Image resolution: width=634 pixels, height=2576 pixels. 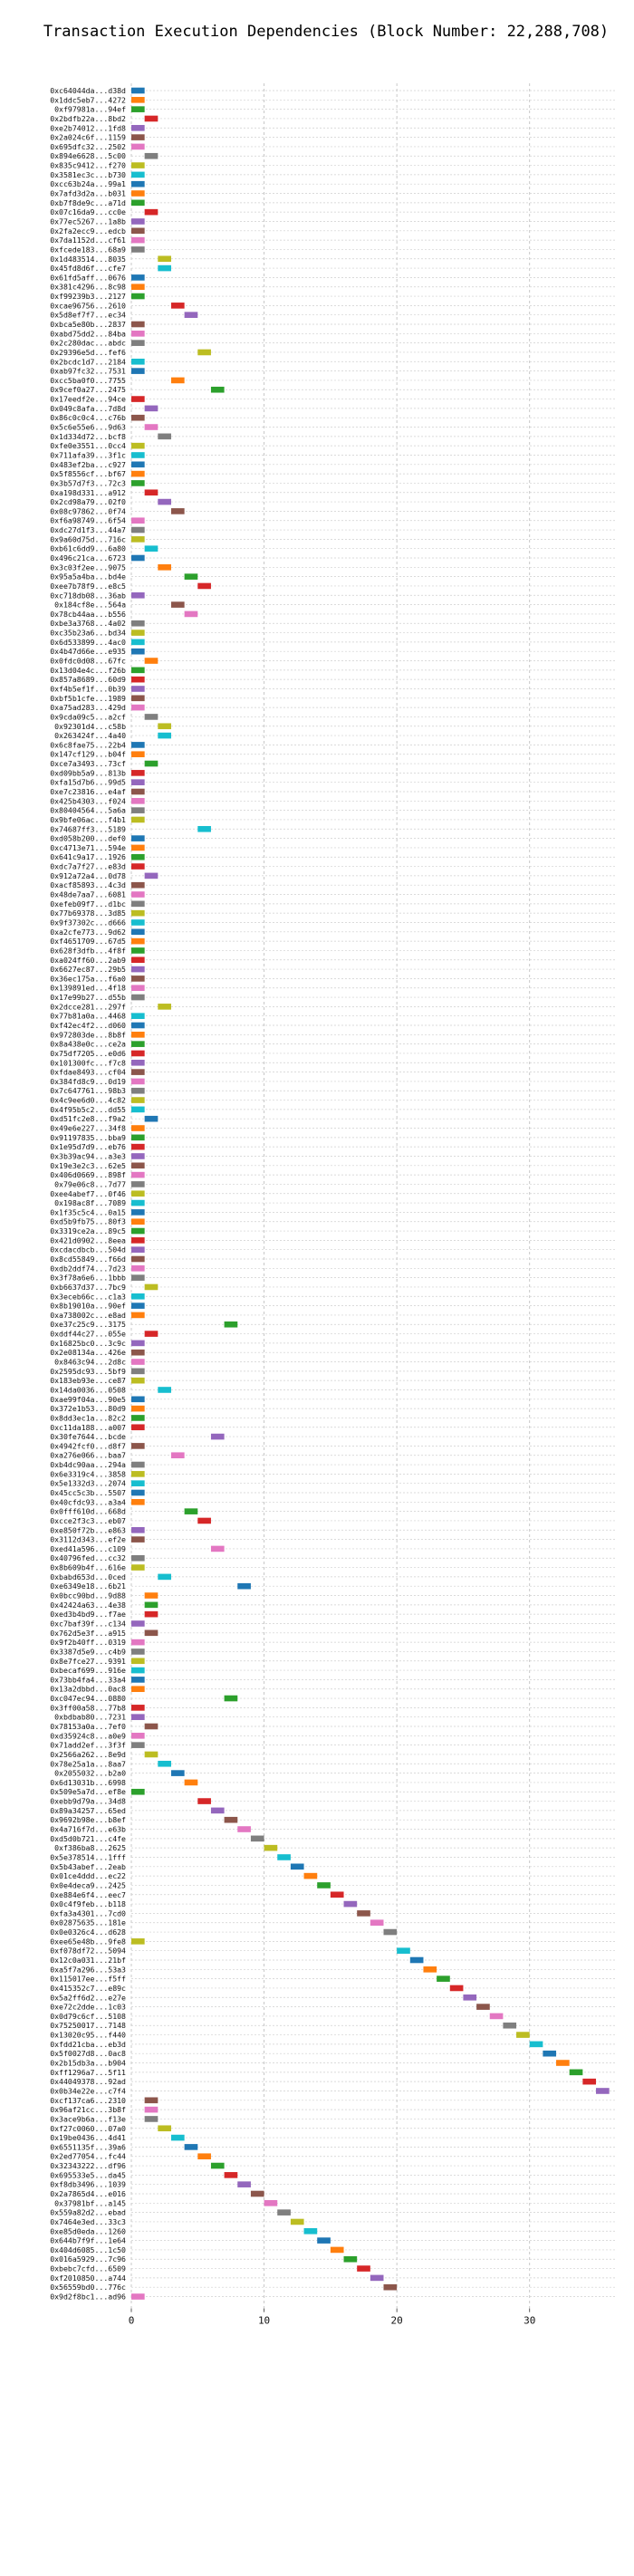 I want to click on tx-label: 0xbdbab80...7231, so click(x=90, y=1717).